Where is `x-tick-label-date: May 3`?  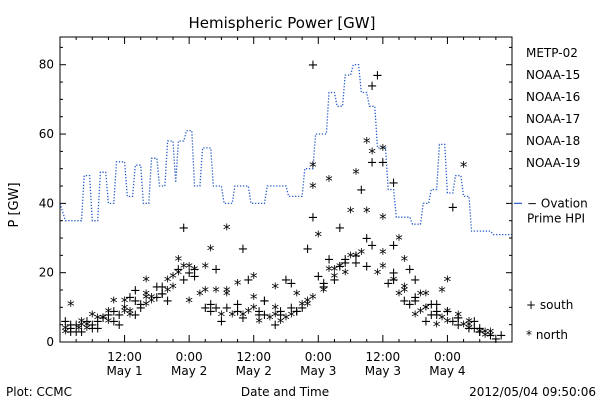 x-tick-label-date: May 3 is located at coordinates (318, 371).